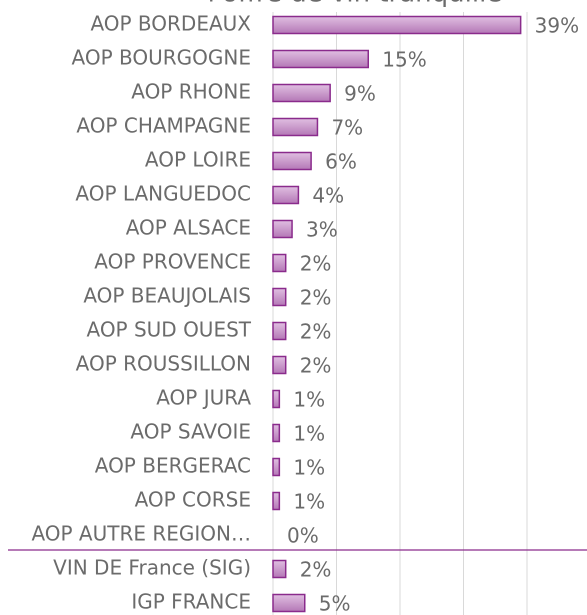  What do you see at coordinates (190, 432) in the screenshot?
I see `category-label: AOP SAVOIE` at bounding box center [190, 432].